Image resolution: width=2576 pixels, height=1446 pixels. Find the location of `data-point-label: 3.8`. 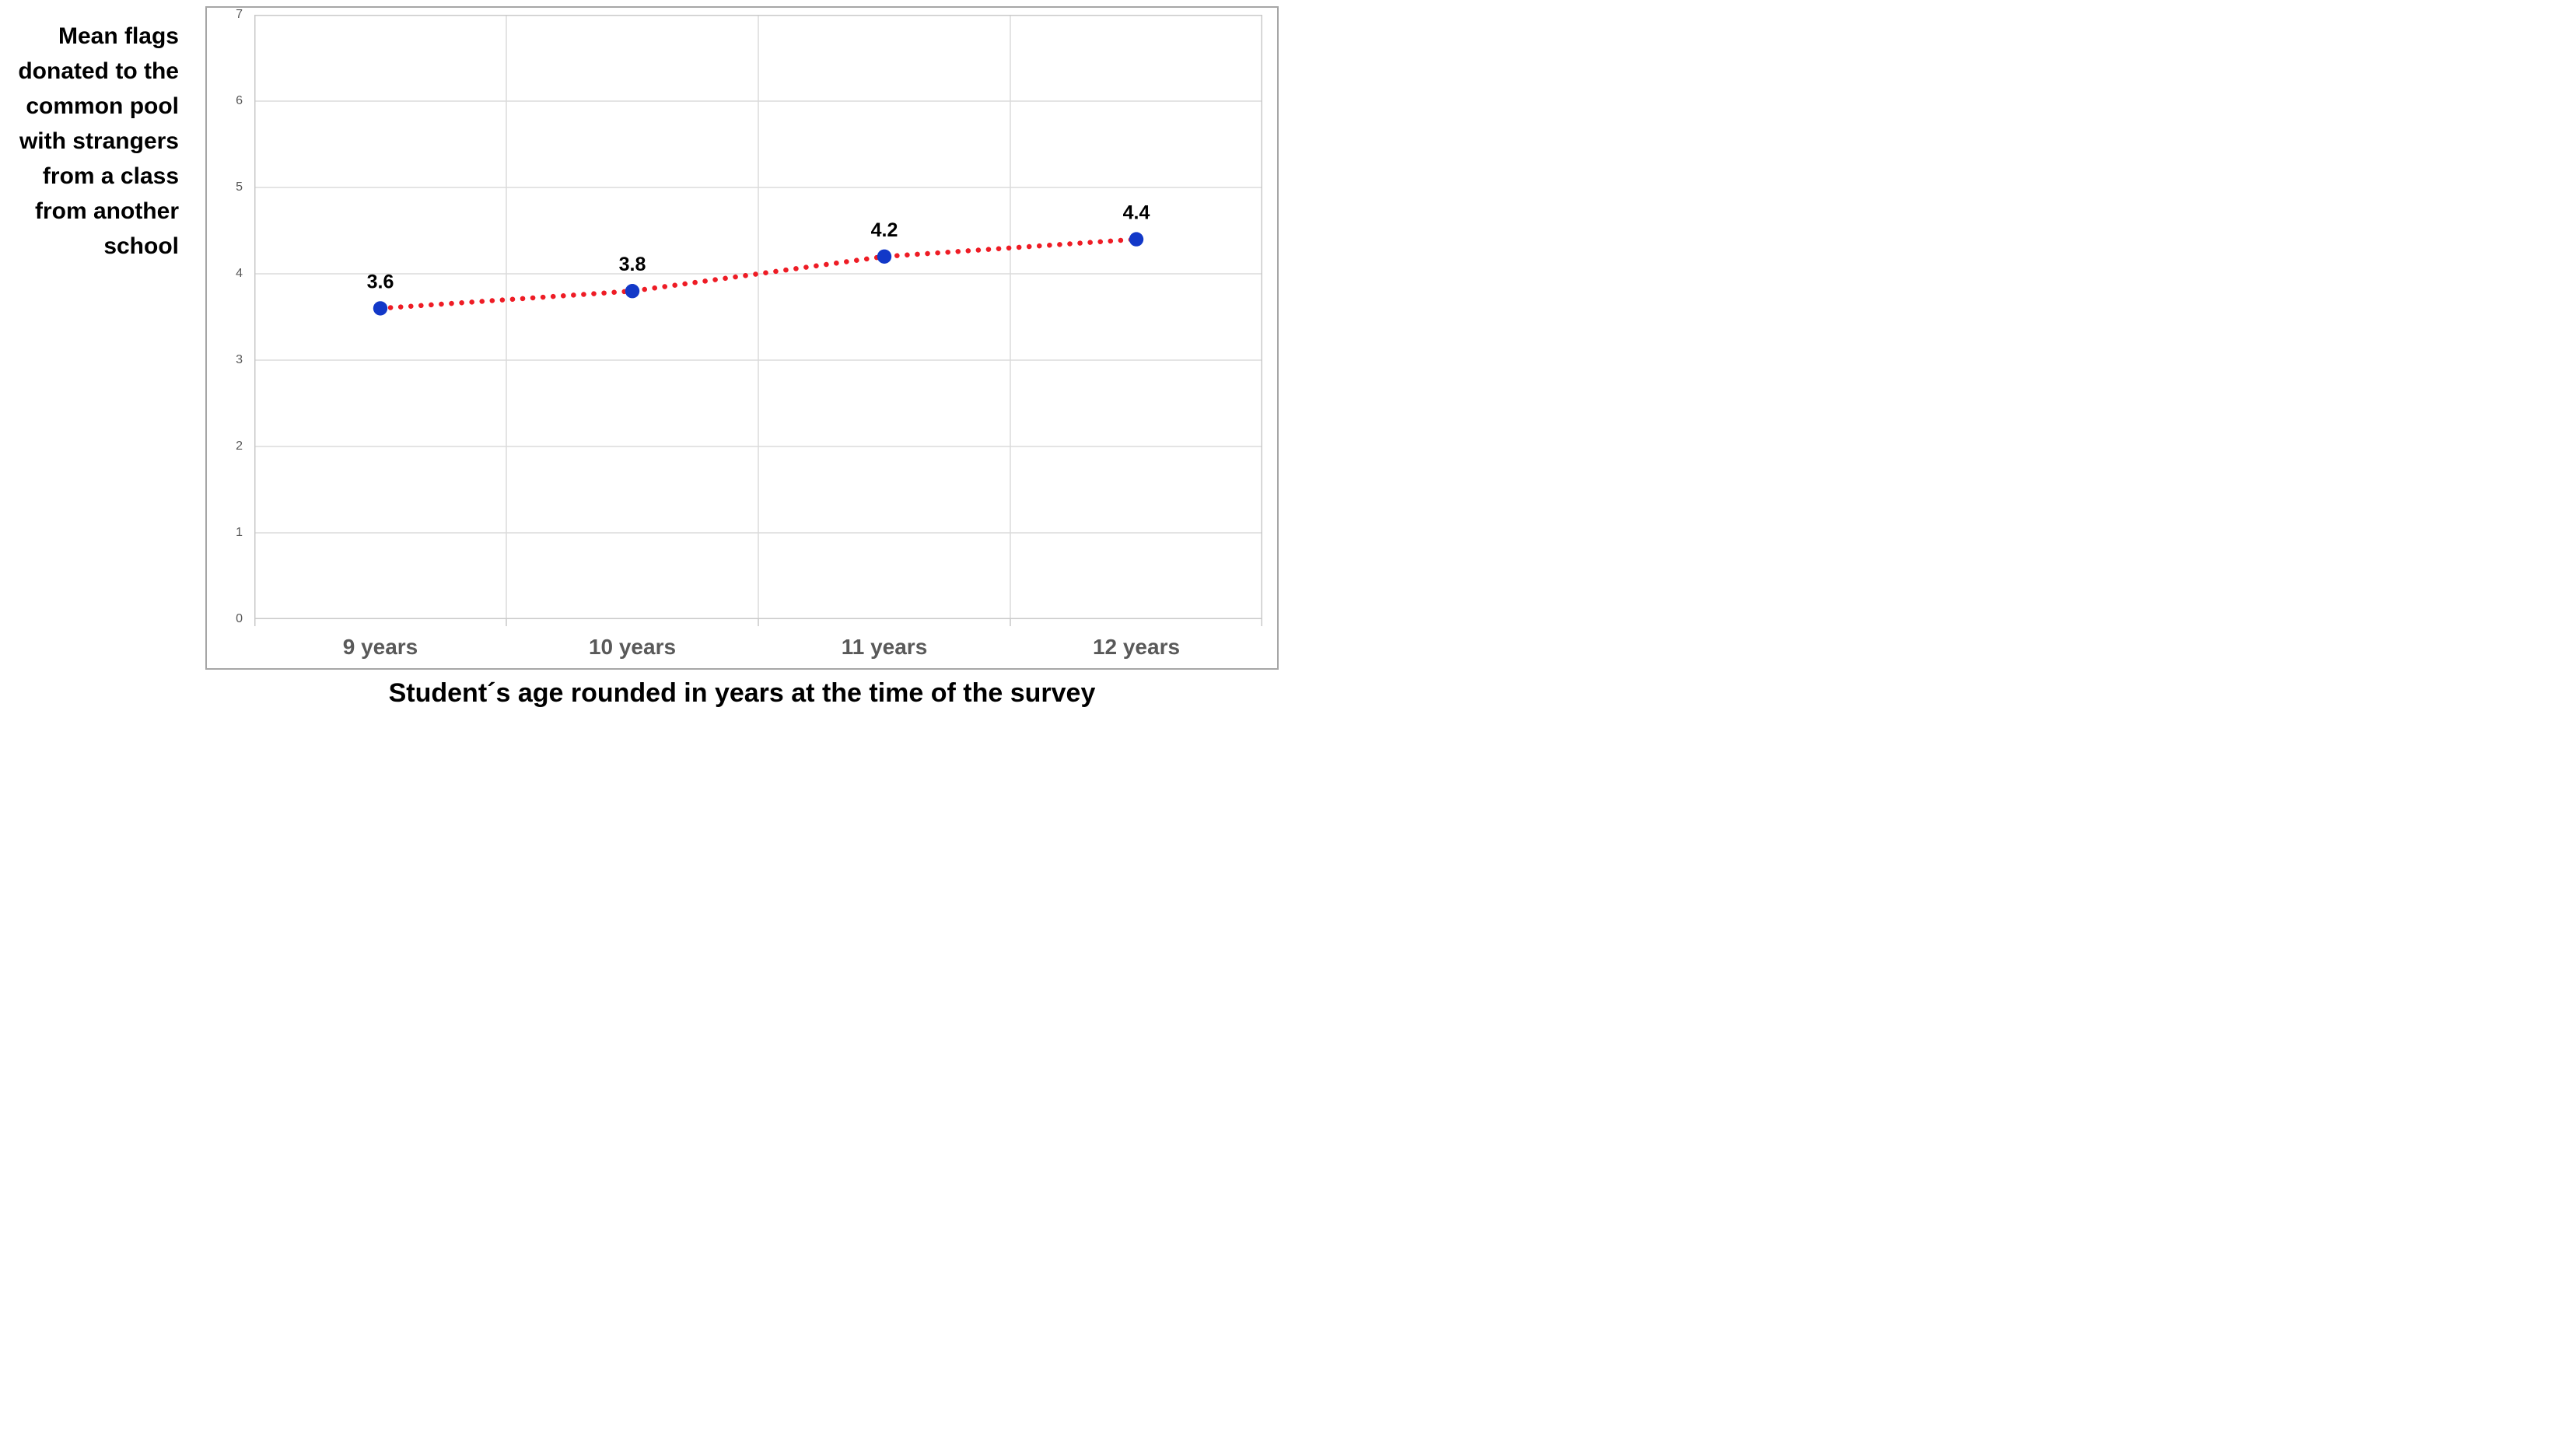

data-point-label: 3.8 is located at coordinates (633, 264).